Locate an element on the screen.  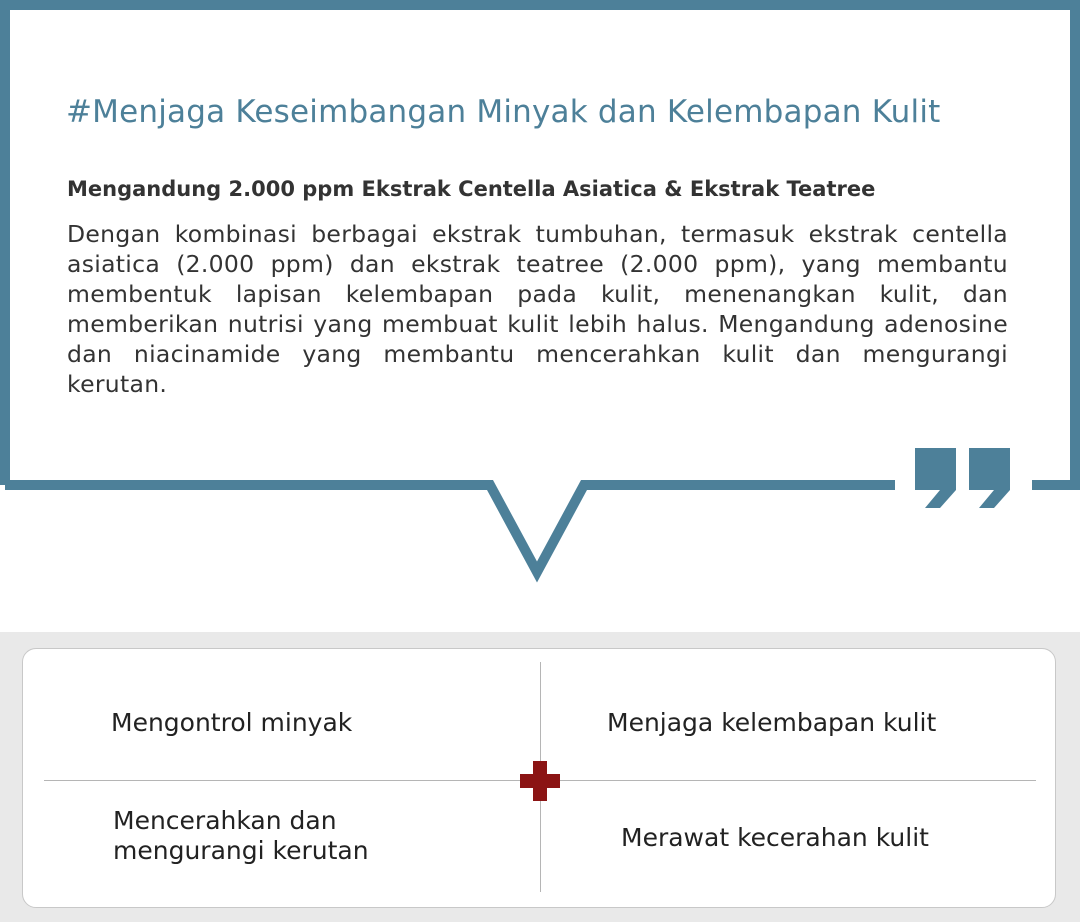
benefit-radiance: Merawat kecerahan kulit is located at coordinates (775, 837).